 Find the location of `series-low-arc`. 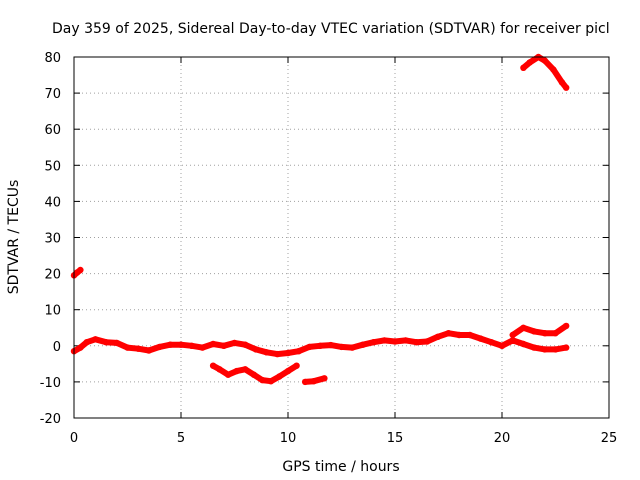

series-low-arc is located at coordinates (254, 373).